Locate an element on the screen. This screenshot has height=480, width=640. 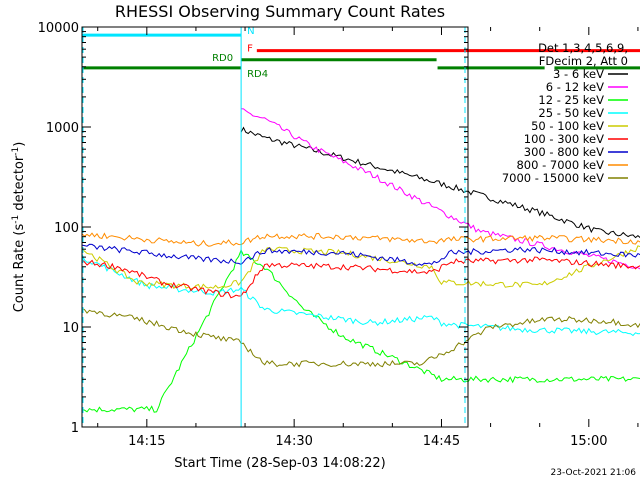
x-tick-label: 14:45 is located at coordinates (441, 441).